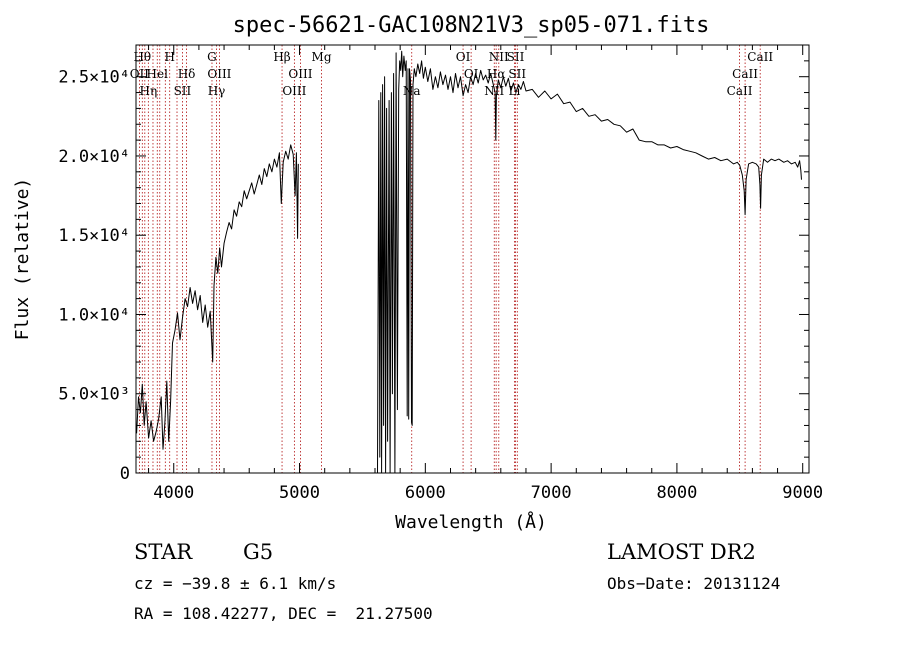 The width and height of the screenshot is (900, 649). What do you see at coordinates (94, 157) in the screenshot?
I see `y-tick-label: 2.0×10⁴` at bounding box center [94, 157].